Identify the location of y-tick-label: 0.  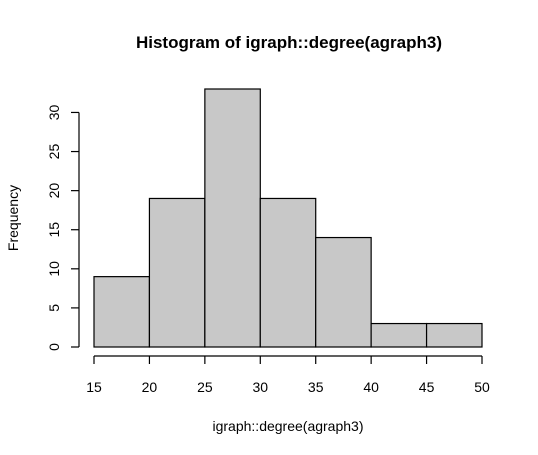
(54, 347).